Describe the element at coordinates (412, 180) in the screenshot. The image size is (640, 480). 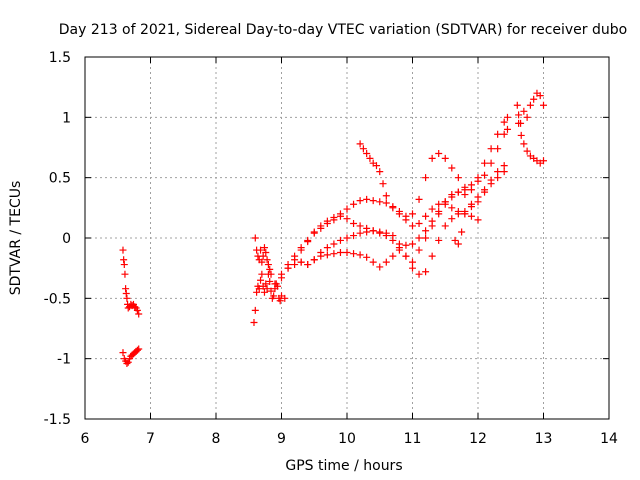
I see `series-sat-i` at that location.